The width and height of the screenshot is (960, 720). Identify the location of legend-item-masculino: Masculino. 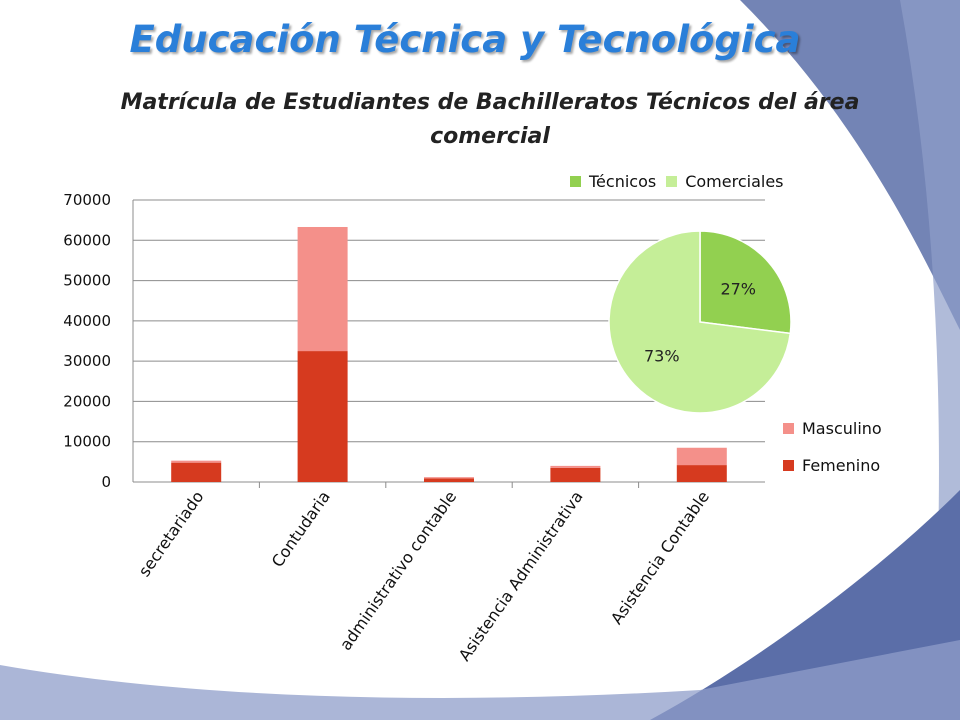
(832, 428).